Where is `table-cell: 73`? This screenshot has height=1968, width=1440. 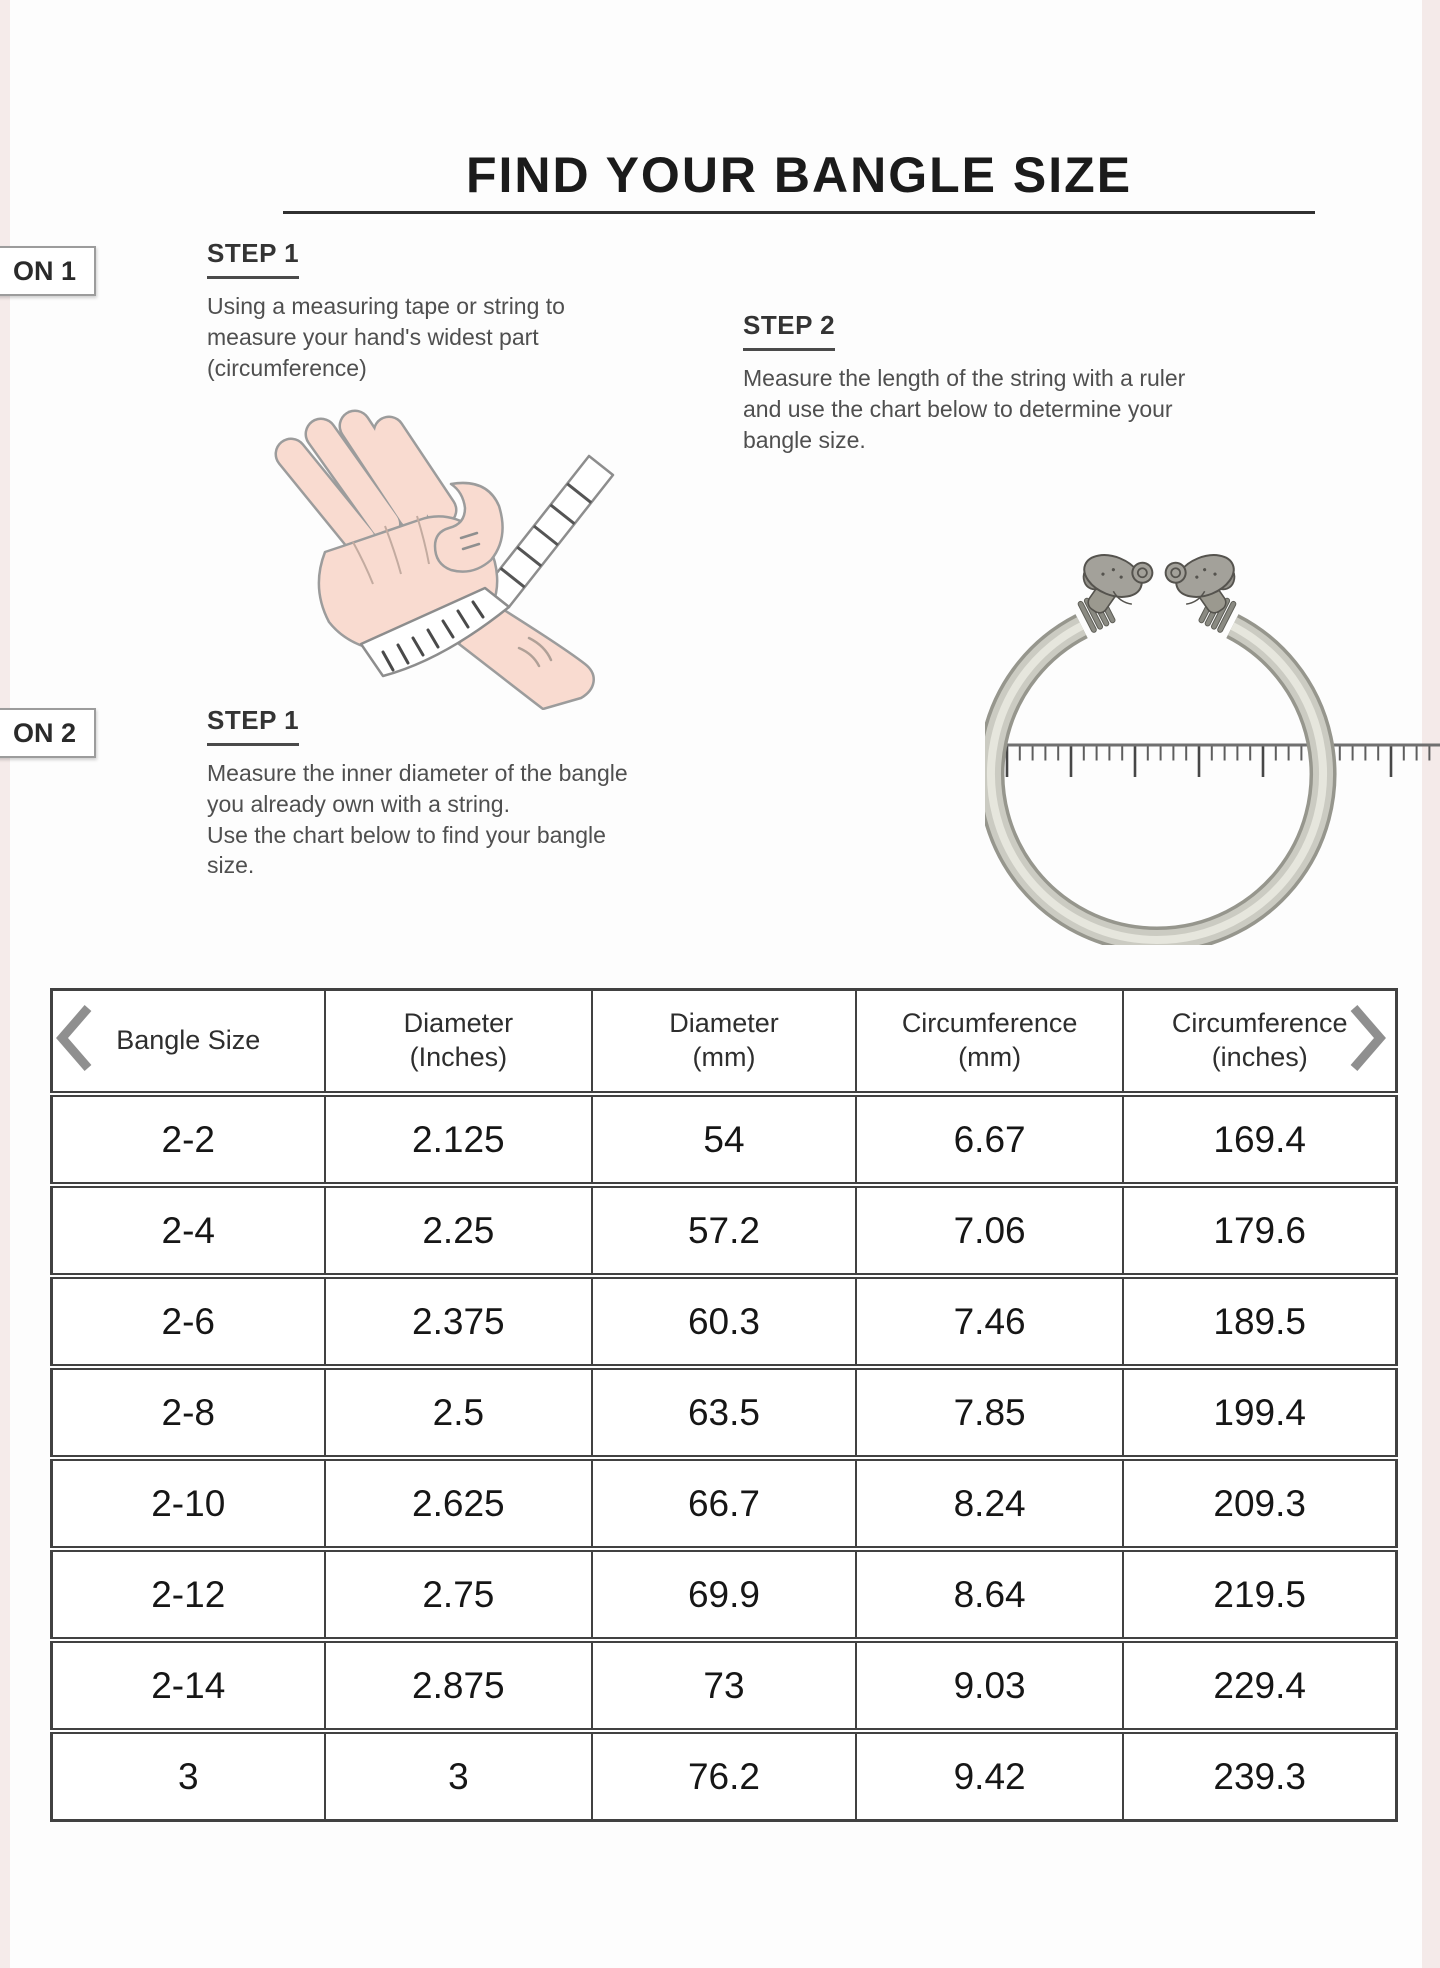
table-cell: 73 is located at coordinates (724, 1684).